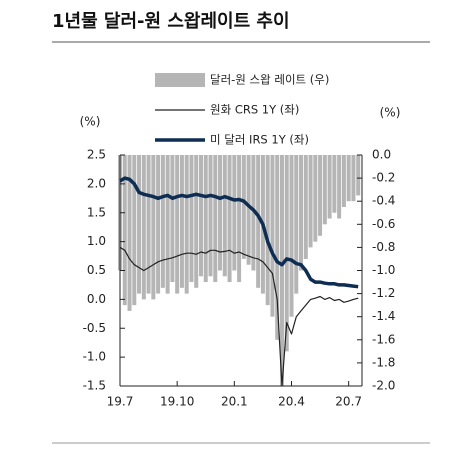 The width and height of the screenshot is (451, 465). What do you see at coordinates (381, 155) in the screenshot?
I see `y2-tick-label: 0.0` at bounding box center [381, 155].